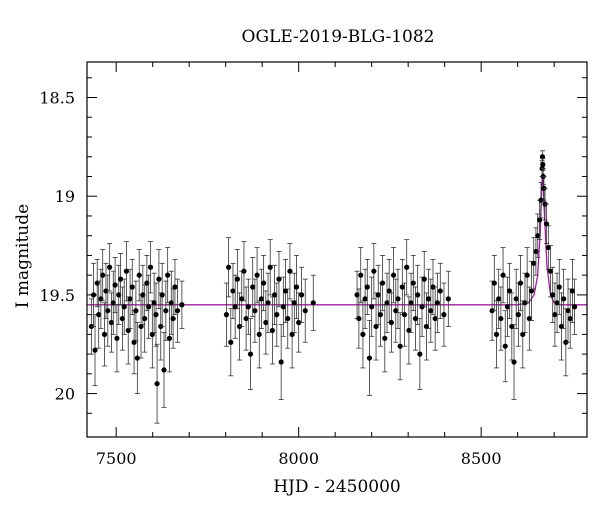 This screenshot has height=512, width=600. I want to click on x-tick-label: 8000, so click(298, 458).